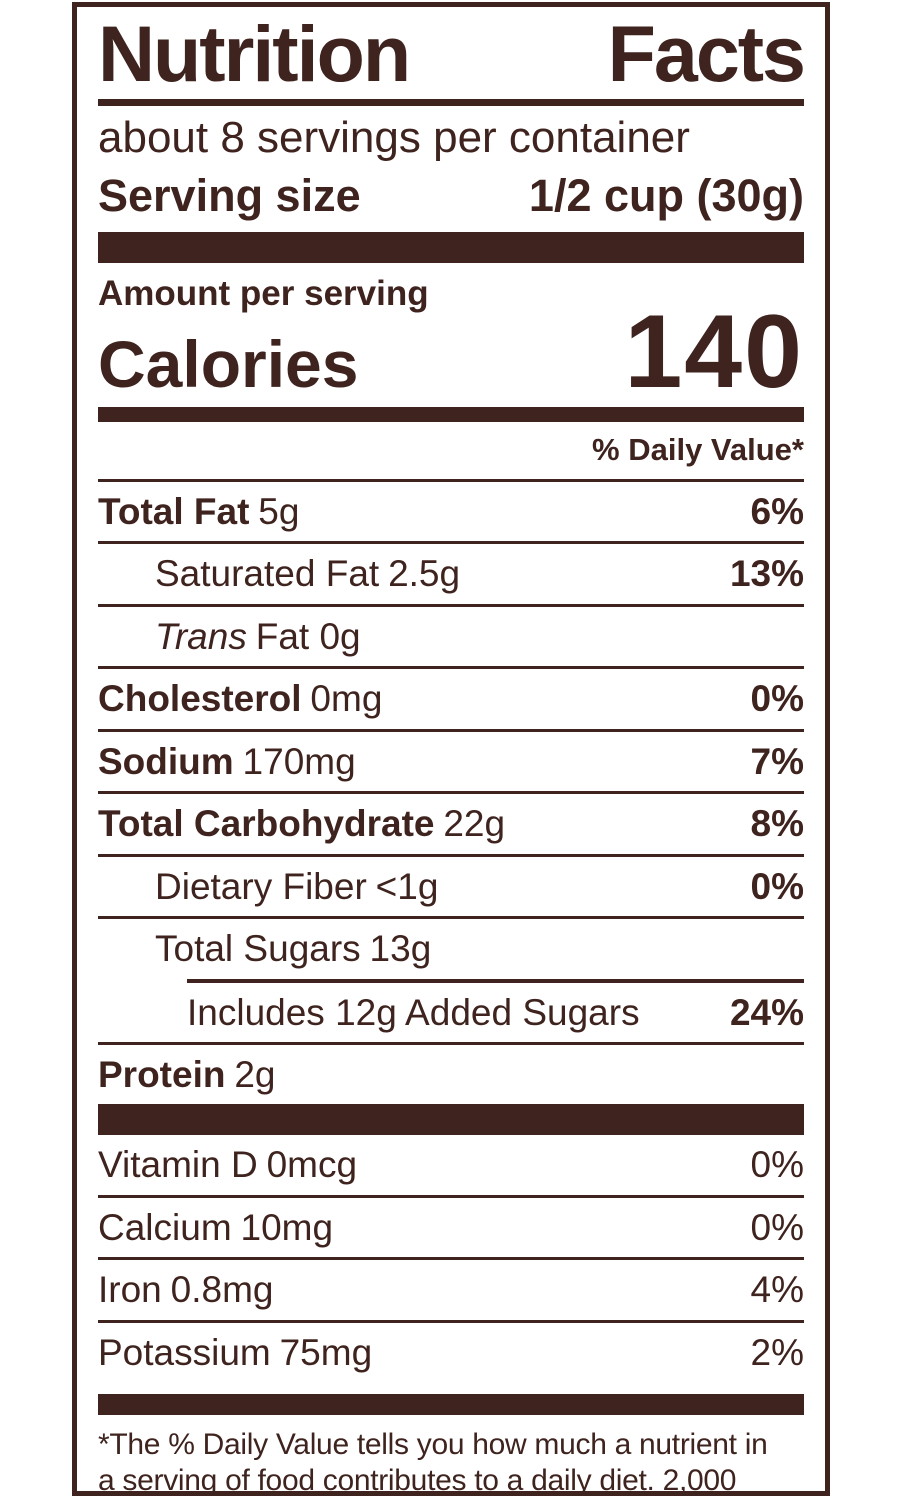 This screenshot has height=1500, width=902. What do you see at coordinates (267, 574) in the screenshot?
I see `nutrient-name: Saturated Fat` at bounding box center [267, 574].